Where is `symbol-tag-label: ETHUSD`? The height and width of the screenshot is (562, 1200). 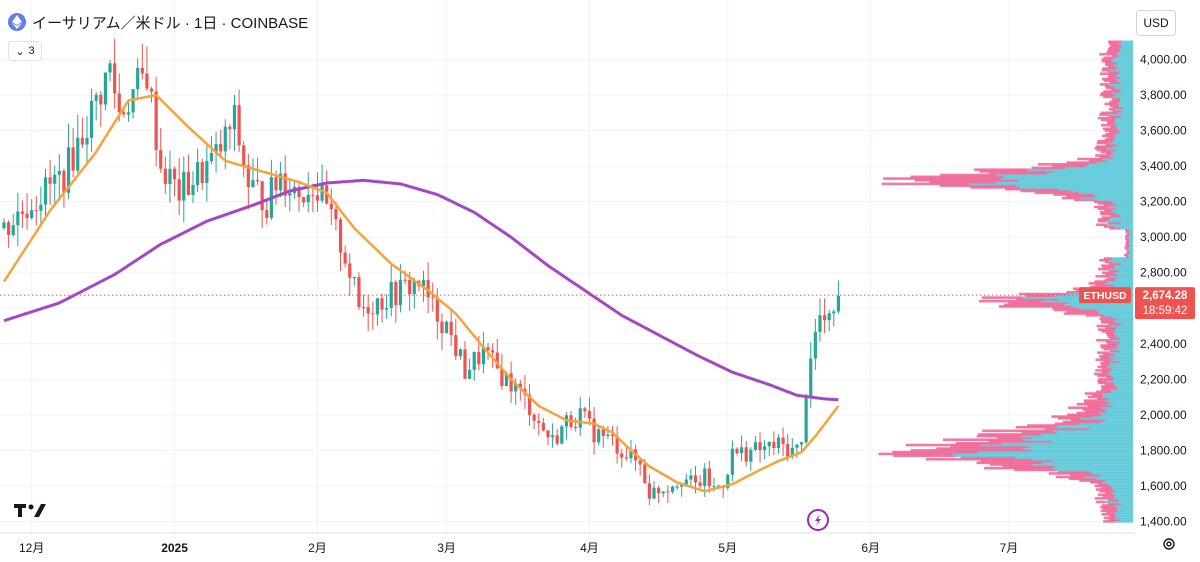
symbol-tag-label: ETHUSD is located at coordinates (1105, 296).